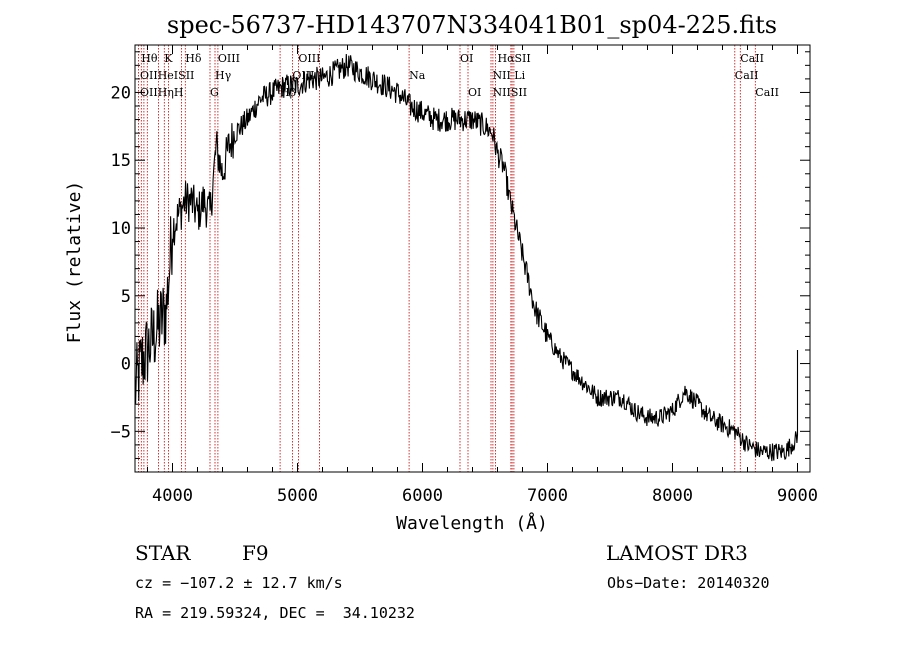 This screenshot has height=649, width=900. Describe the element at coordinates (121, 229) in the screenshot. I see `y-tick-label: 10` at that location.